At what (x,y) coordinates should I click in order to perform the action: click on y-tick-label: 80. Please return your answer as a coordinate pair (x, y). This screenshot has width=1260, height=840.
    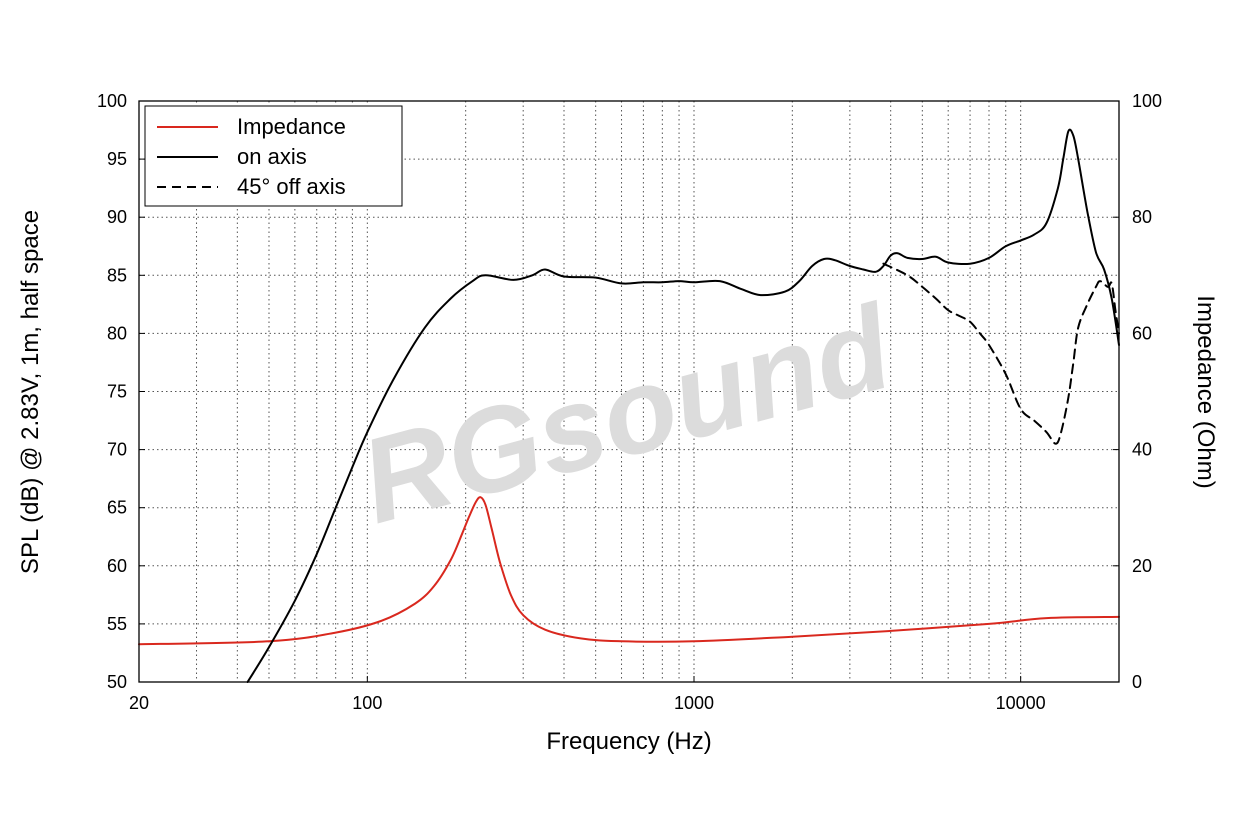
    Looking at the image, I should click on (117, 333).